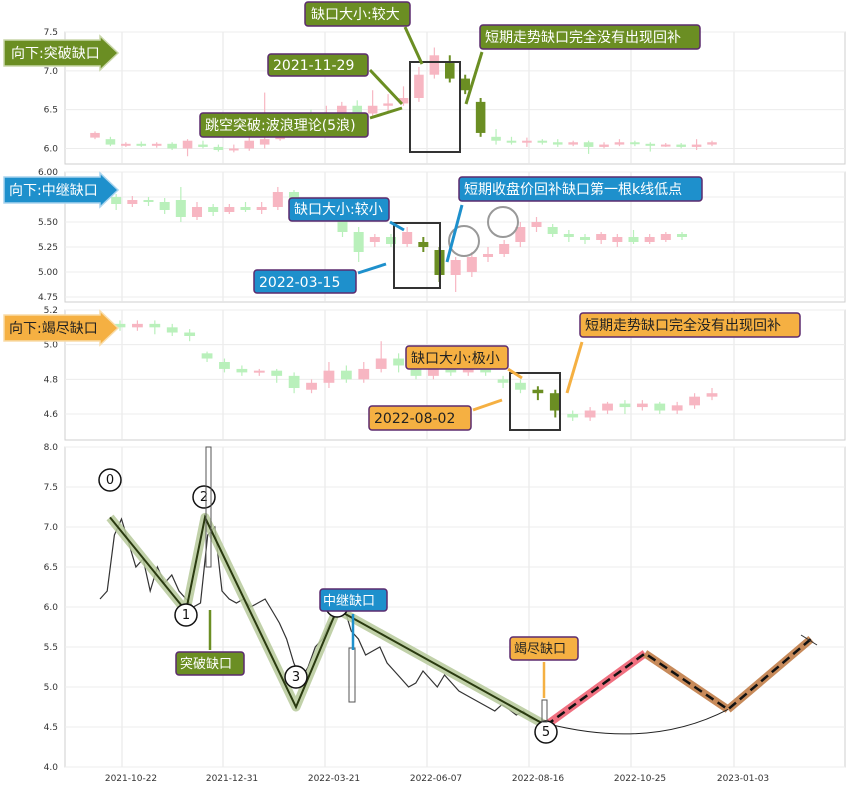 Image resolution: width=853 pixels, height=791 pixels. I want to click on panel-2-date-label: 2022-03-15, so click(320, 278).